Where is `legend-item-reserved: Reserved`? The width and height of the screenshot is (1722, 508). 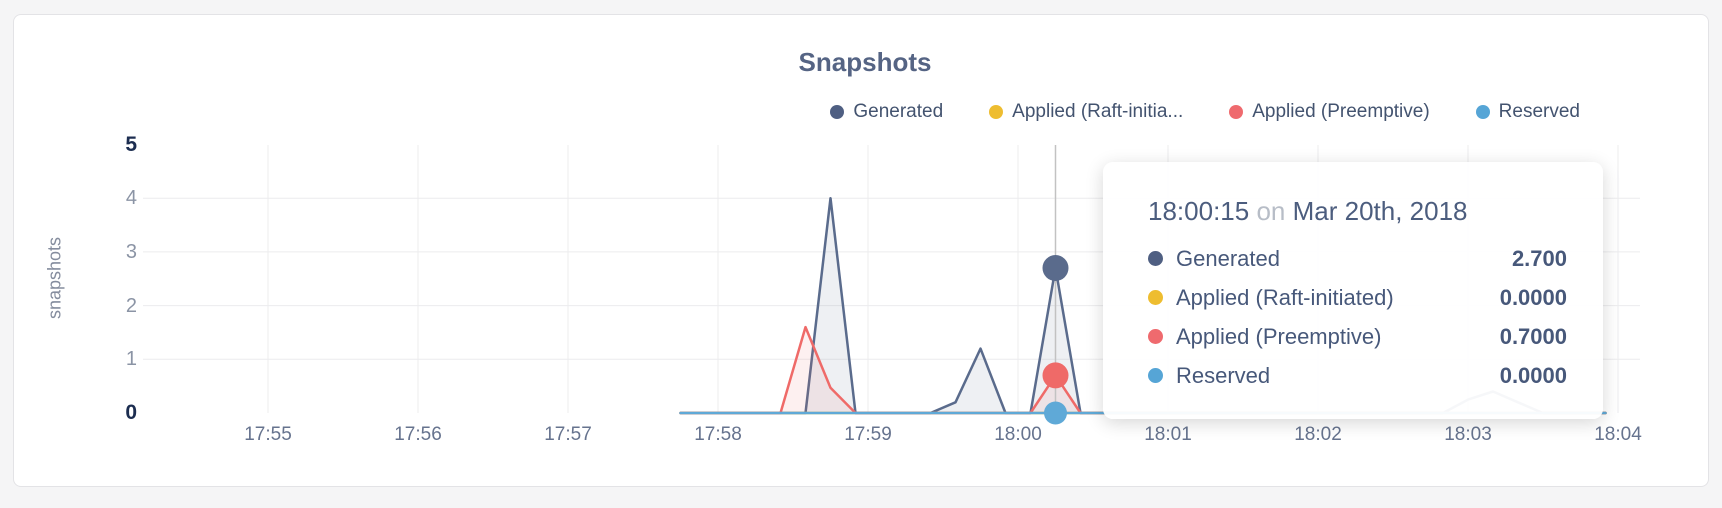 legend-item-reserved: Reserved is located at coordinates (1527, 112).